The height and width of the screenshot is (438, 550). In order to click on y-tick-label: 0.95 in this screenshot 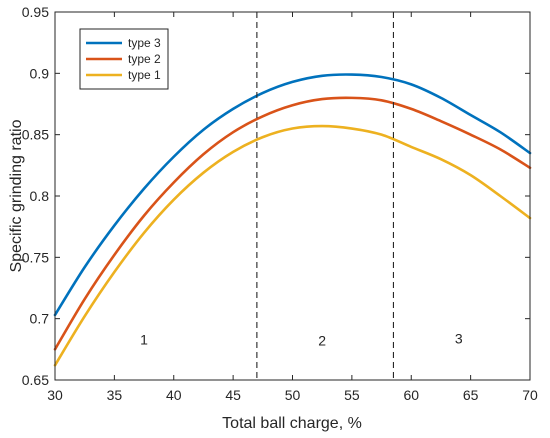, I will do `click(35, 12)`.